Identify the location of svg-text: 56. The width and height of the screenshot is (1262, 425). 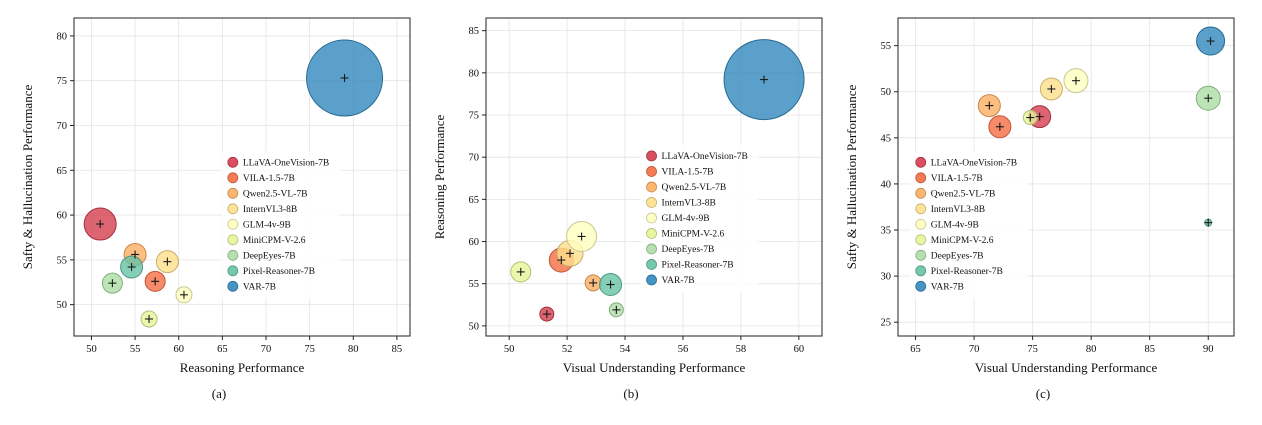
(683, 349).